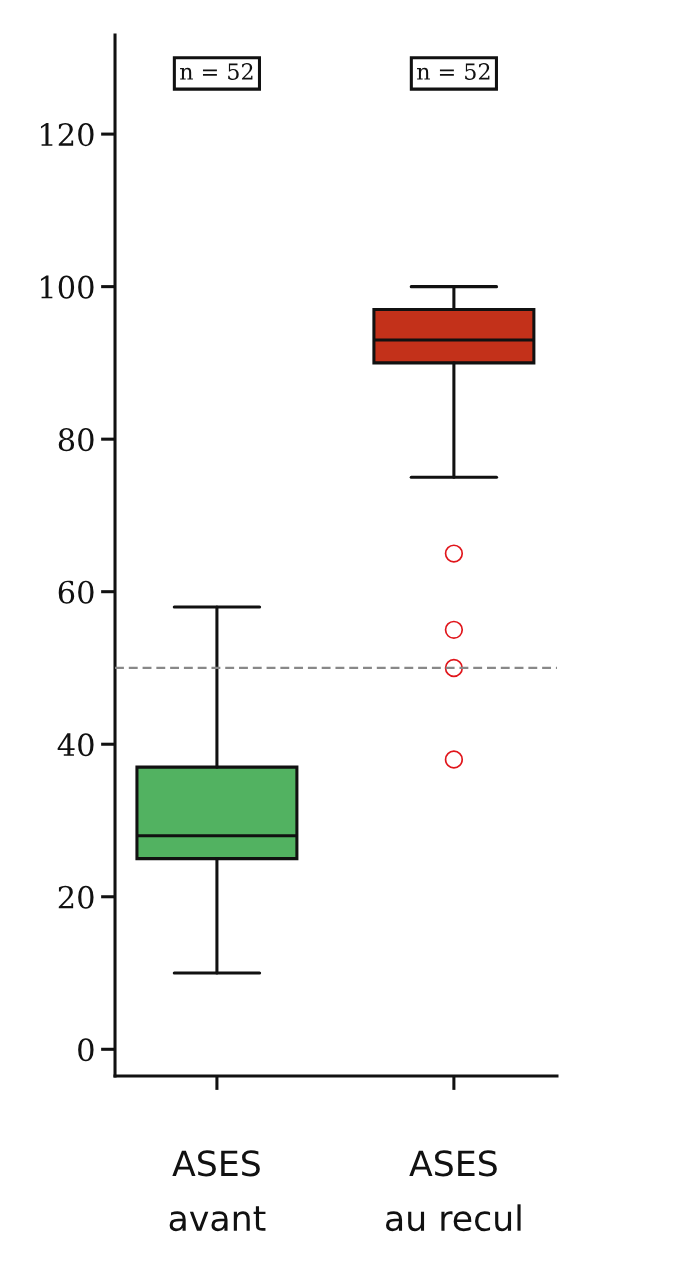  Describe the element at coordinates (453, 1191) in the screenshot. I see `x-tick-label: ASES au recul` at that location.